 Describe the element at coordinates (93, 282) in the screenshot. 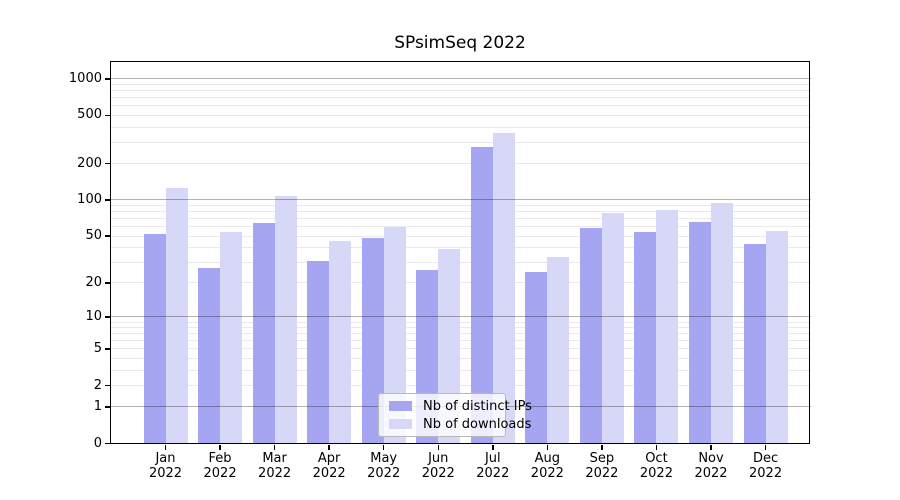

I see `y-tick-label: 20` at that location.